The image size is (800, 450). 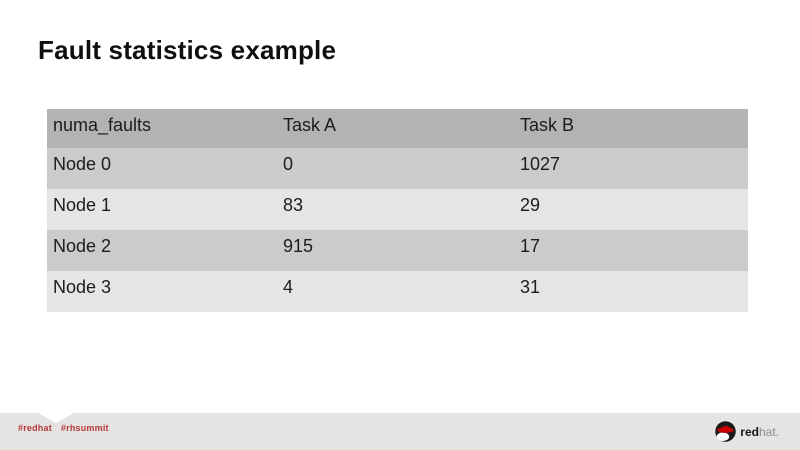 What do you see at coordinates (547, 125) in the screenshot?
I see `header-cell-task-b: Task B` at bounding box center [547, 125].